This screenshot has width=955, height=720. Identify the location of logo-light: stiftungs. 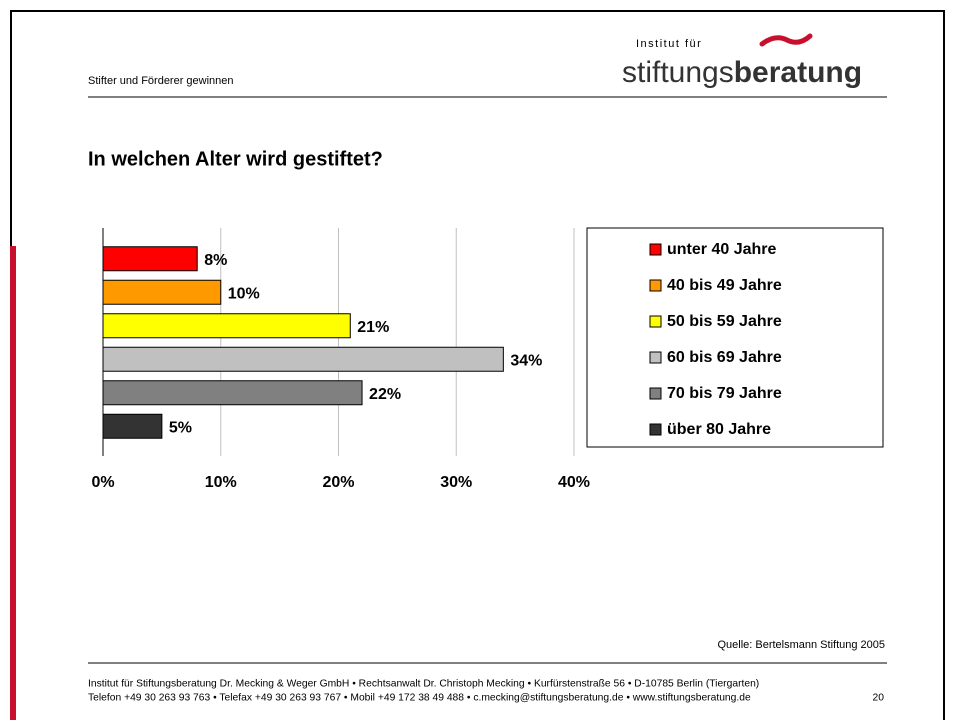
(678, 72).